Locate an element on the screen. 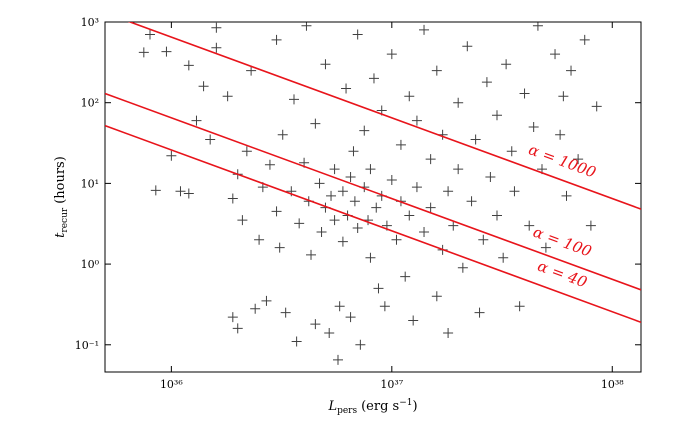 Image resolution: width=693 pixels, height=433 pixels. x-axis-label: Lpers (erg s−1) is located at coordinates (372, 407).